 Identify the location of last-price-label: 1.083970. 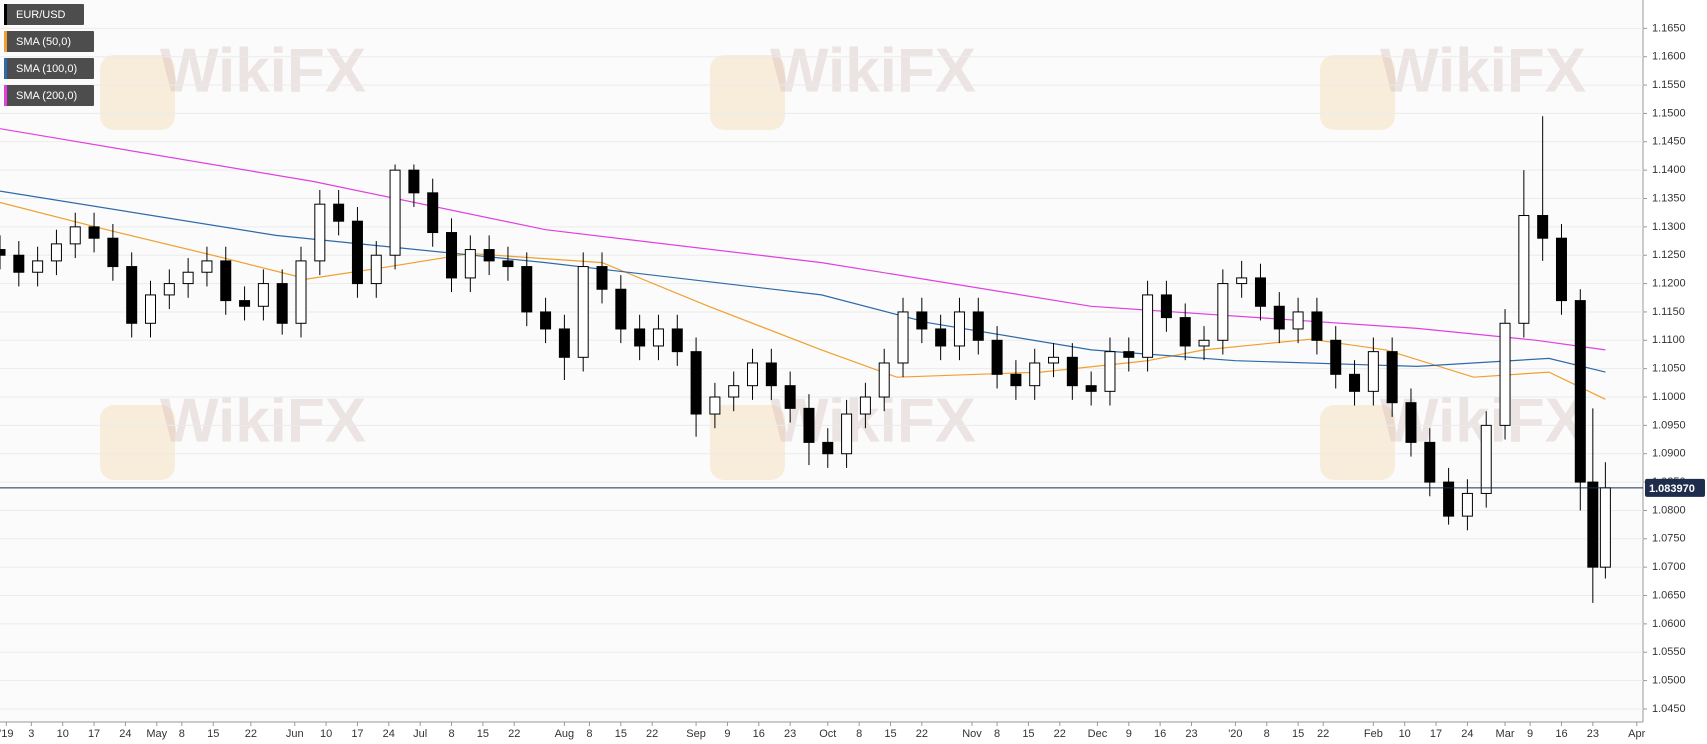
(1672, 489).